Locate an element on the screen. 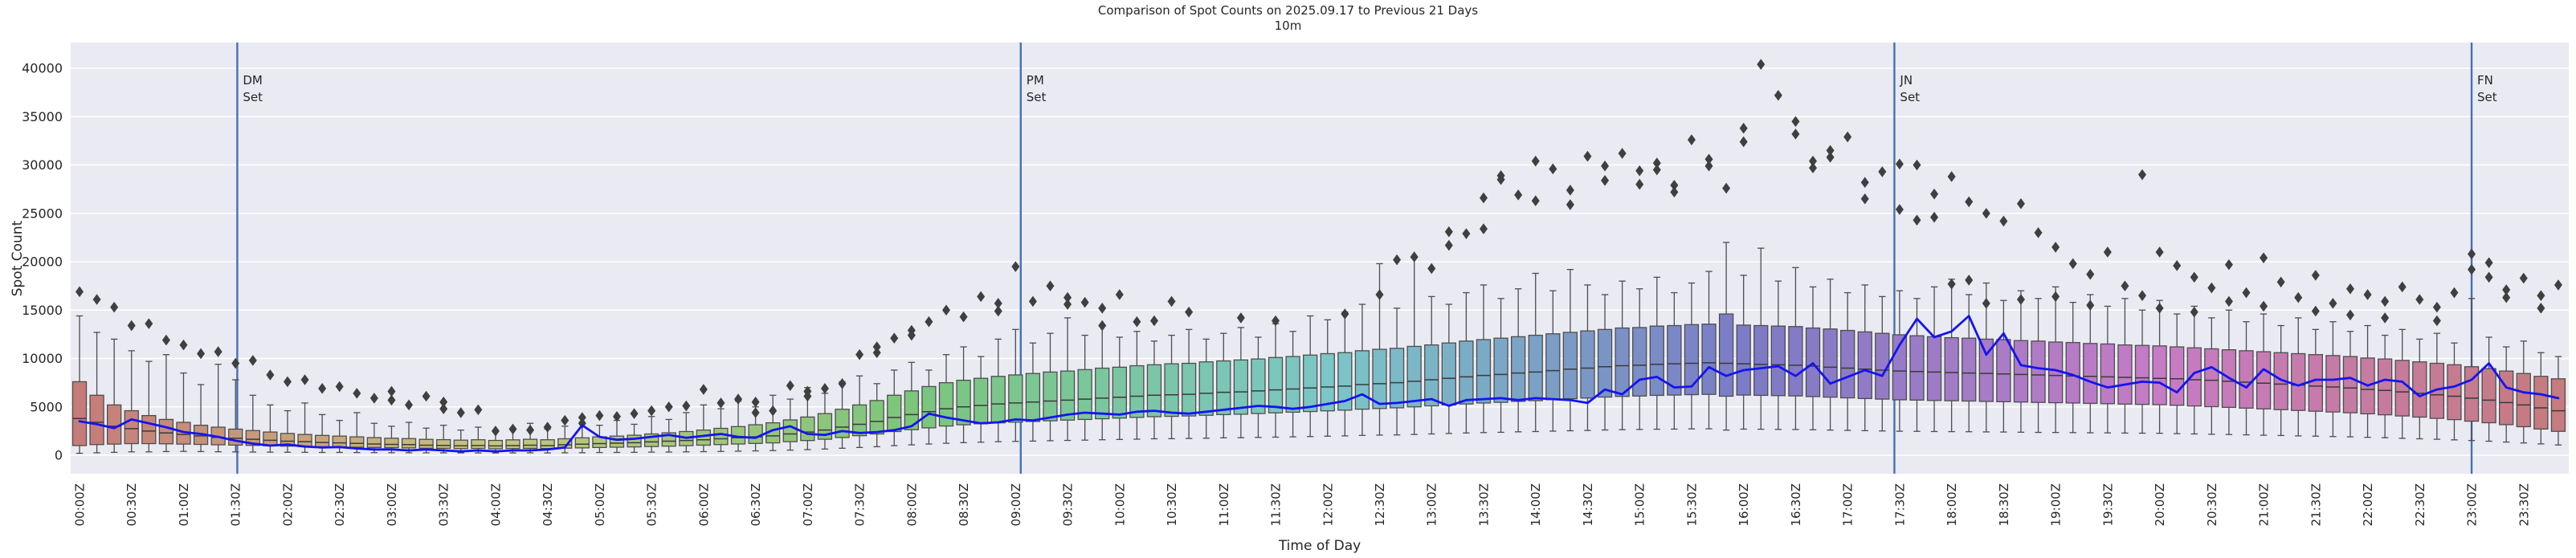 The image size is (2576, 558). svg-text: 11:00Z is located at coordinates (1224, 505).